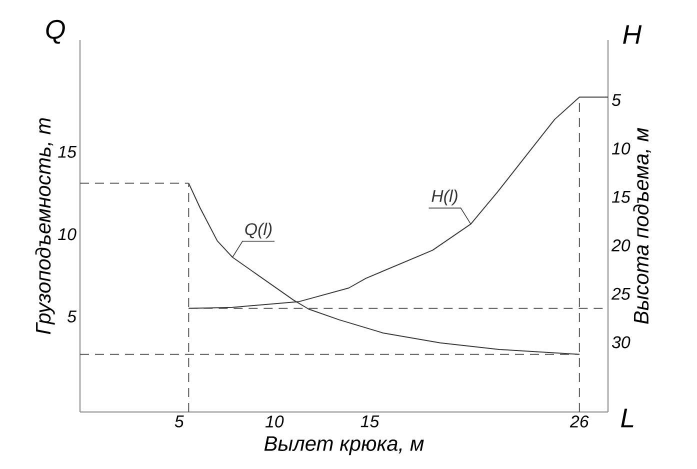 The width and height of the screenshot is (697, 469). I want to click on y-tick-label: 10, so click(67, 234).